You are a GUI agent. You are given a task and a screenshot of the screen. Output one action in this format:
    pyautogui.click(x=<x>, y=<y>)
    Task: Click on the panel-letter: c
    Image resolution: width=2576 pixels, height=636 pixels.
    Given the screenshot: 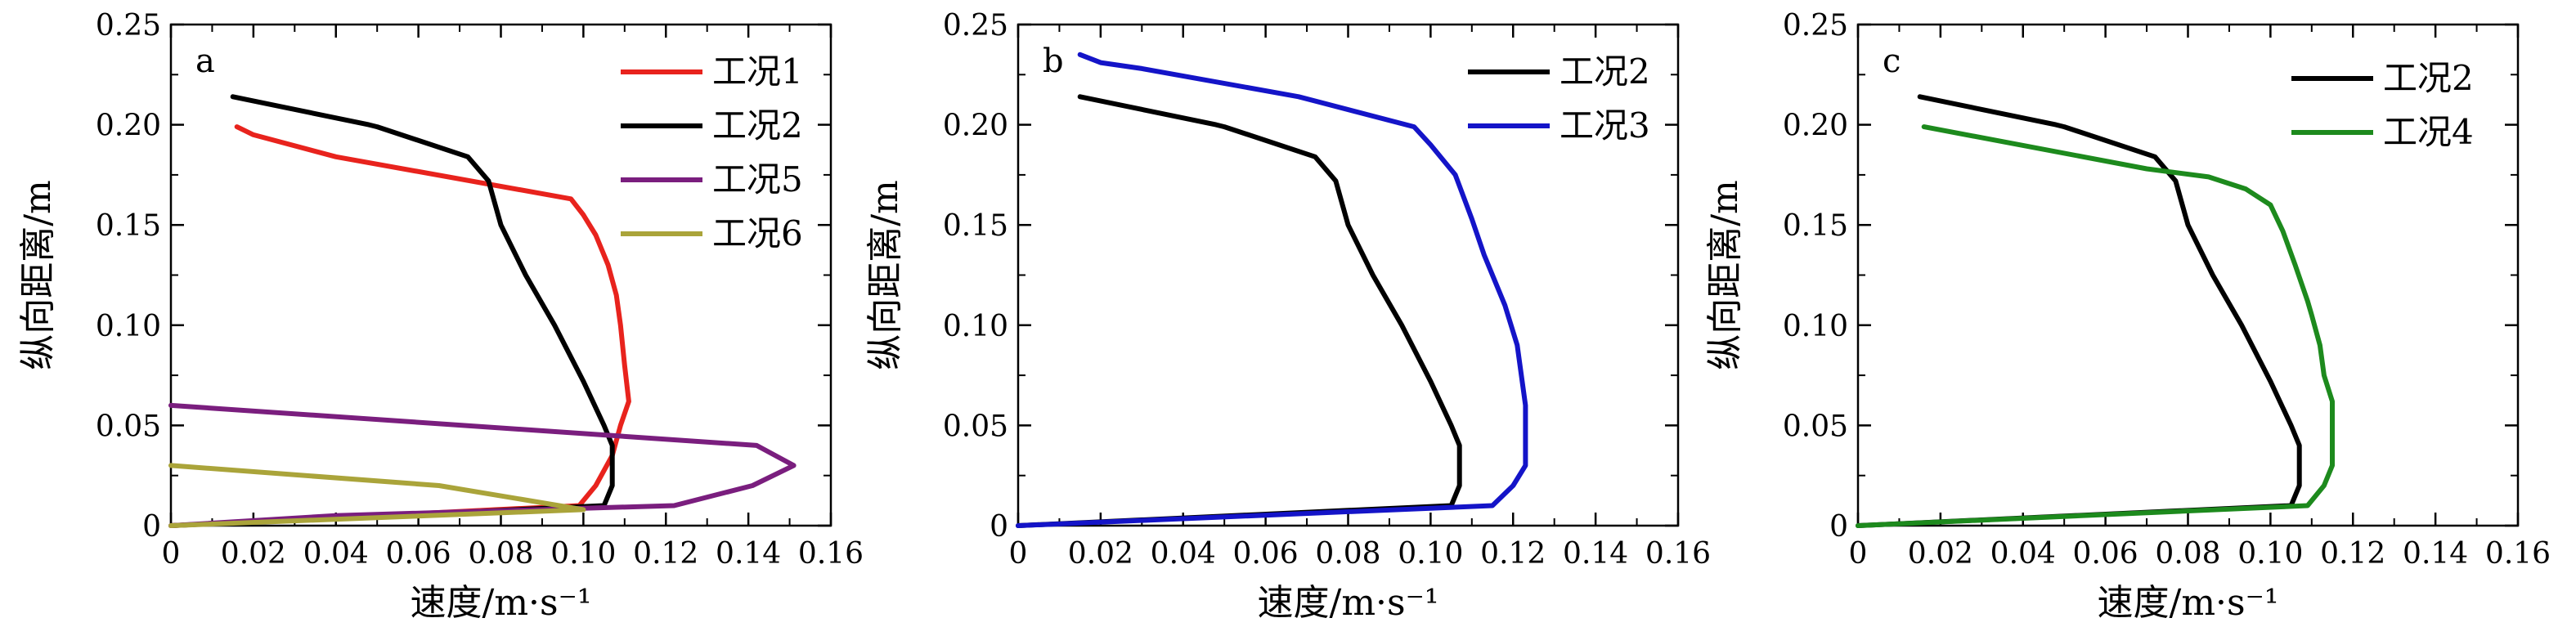 What is the action you would take?
    pyautogui.click(x=1892, y=62)
    